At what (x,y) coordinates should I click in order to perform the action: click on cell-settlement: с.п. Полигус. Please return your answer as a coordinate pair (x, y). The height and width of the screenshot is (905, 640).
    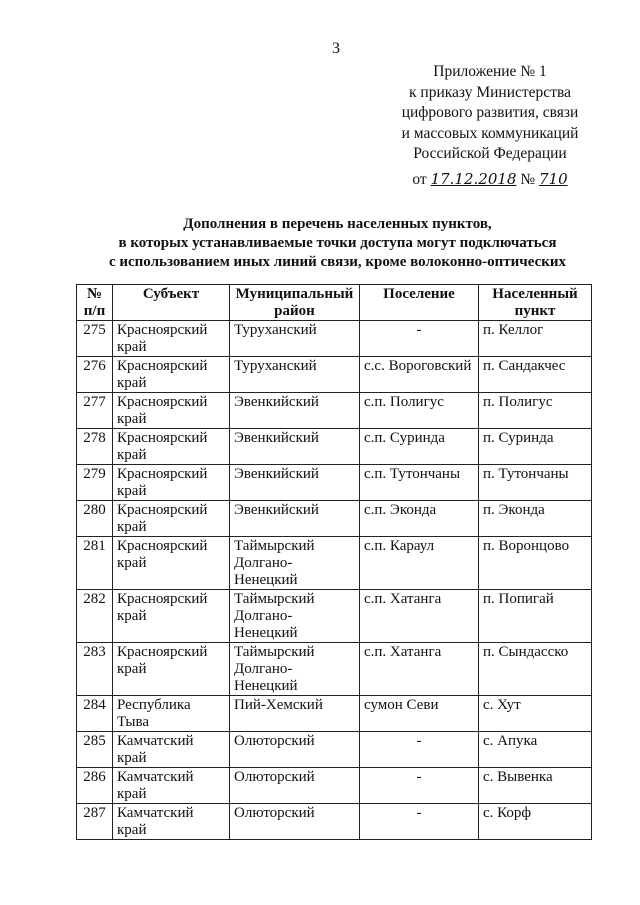
    Looking at the image, I should click on (419, 410).